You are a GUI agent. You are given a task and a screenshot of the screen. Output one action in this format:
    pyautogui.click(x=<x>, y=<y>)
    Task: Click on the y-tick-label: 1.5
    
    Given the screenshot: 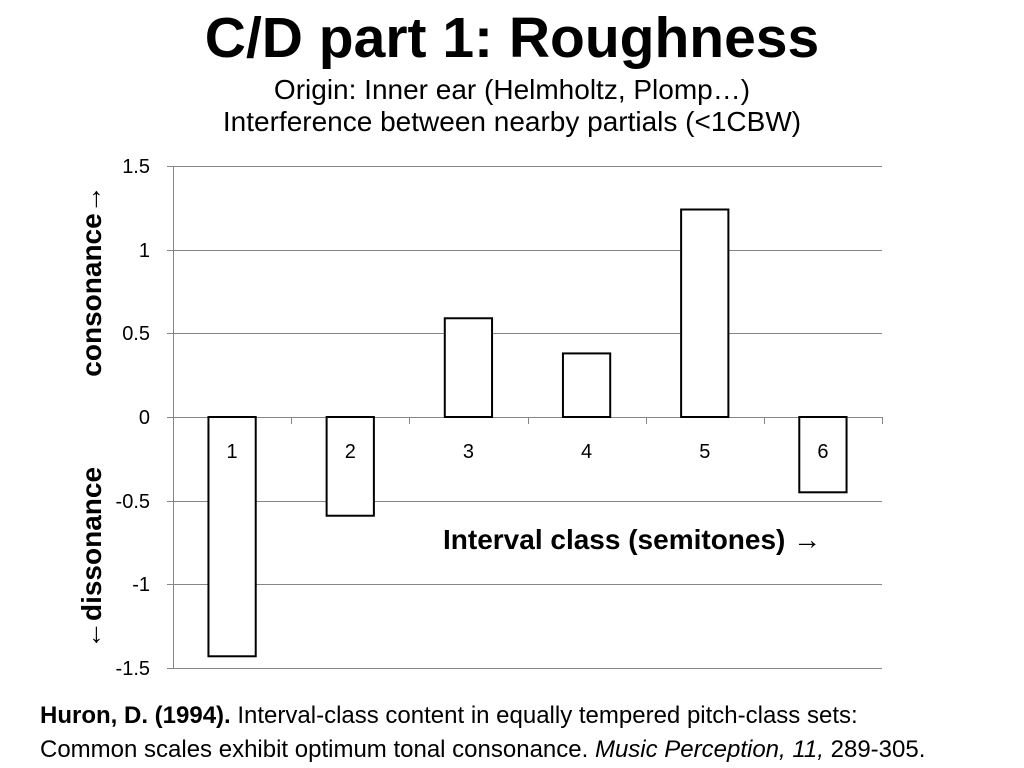 What is the action you would take?
    pyautogui.click(x=136, y=167)
    